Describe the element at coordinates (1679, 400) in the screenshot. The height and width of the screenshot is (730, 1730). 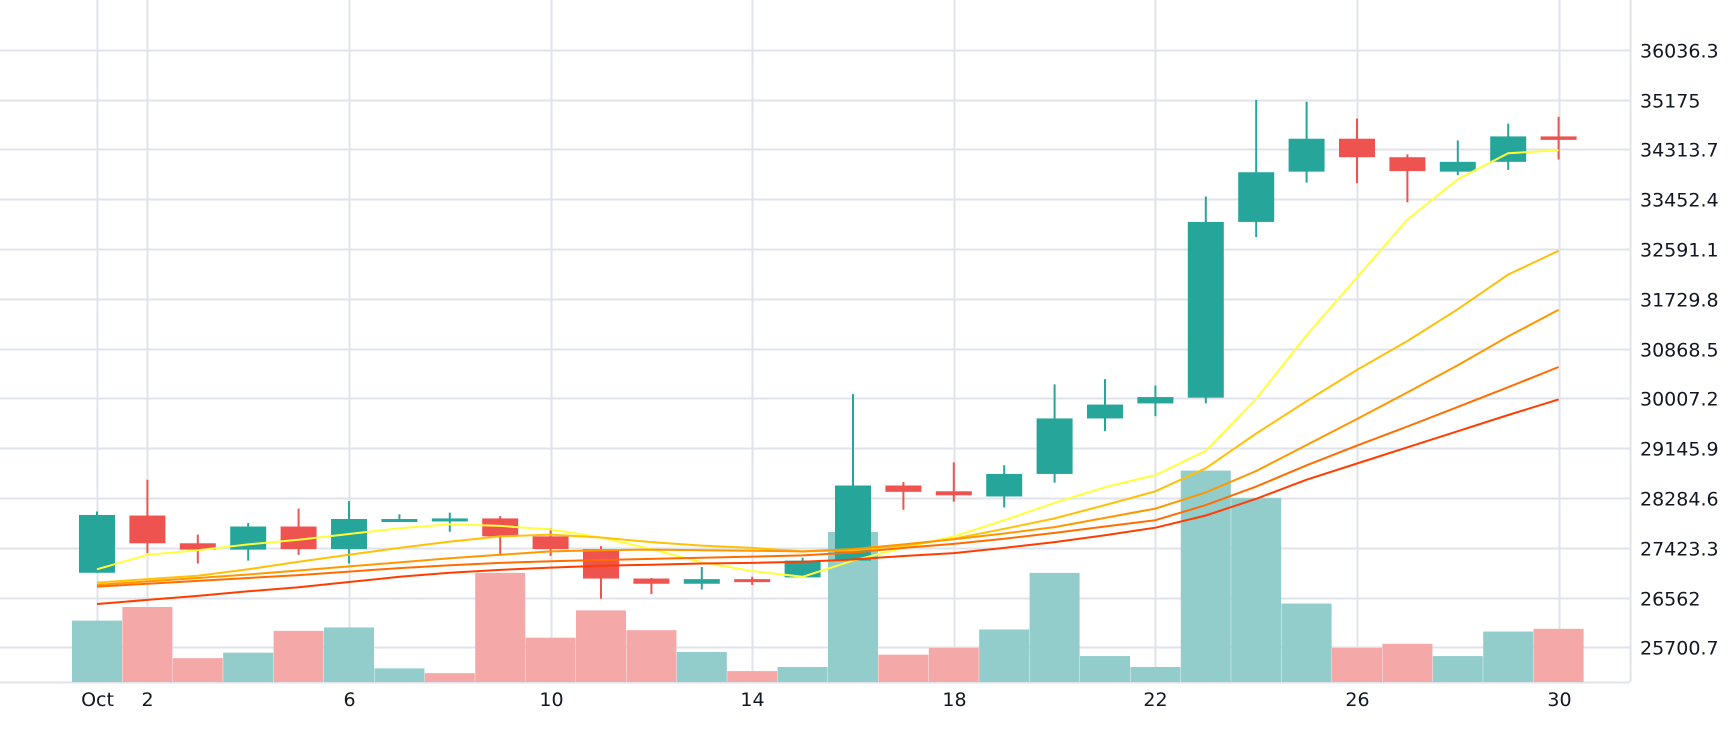
I see `y-tick-label: 30007.2` at that location.